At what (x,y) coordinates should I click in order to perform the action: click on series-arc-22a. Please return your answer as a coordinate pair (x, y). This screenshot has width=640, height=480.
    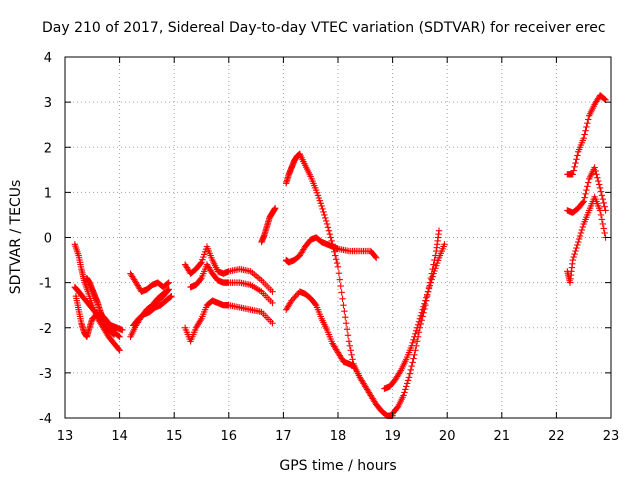
    Looking at the image, I should click on (586, 135).